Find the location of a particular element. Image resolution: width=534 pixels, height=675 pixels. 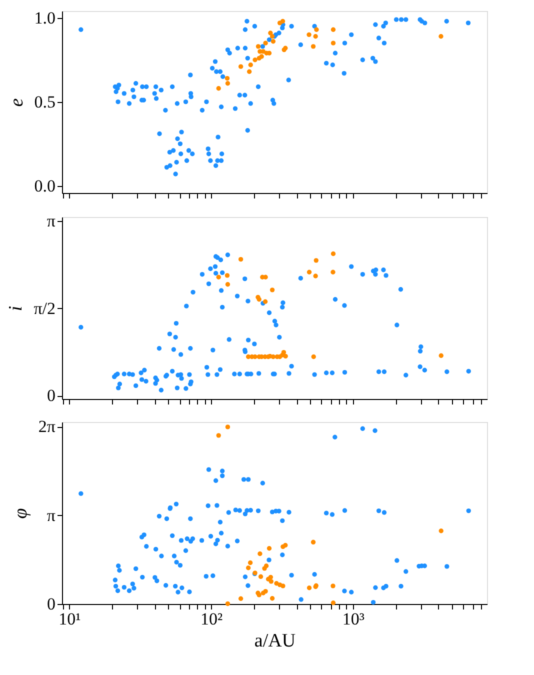

x-tick-label: 10¹ is located at coordinates (69, 619).